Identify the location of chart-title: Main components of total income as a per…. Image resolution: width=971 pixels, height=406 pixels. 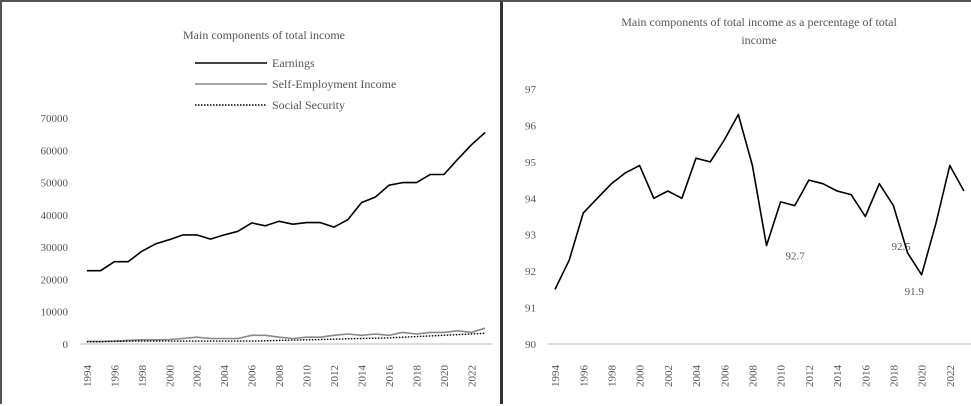
(759, 31).